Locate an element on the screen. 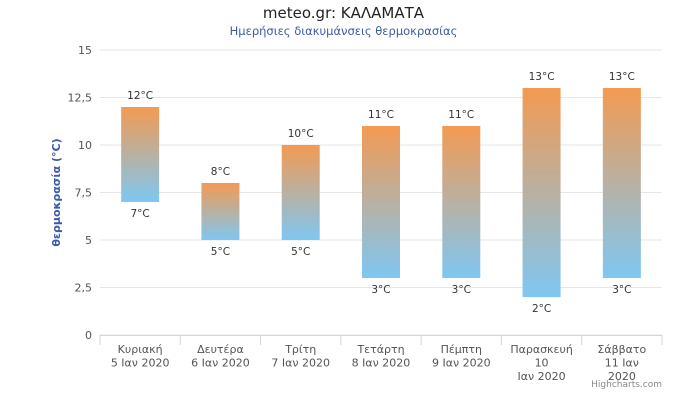  y-tick-label: 10 is located at coordinates (85, 145).